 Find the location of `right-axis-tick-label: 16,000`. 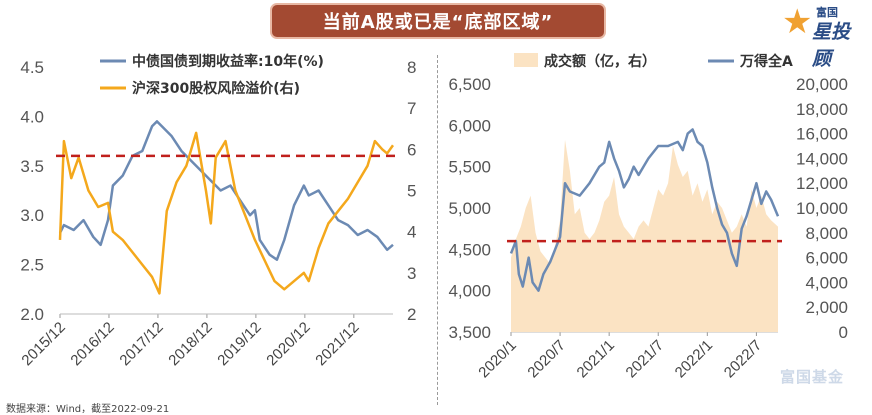

right-axis-tick-label: 16,000 is located at coordinates (822, 134).